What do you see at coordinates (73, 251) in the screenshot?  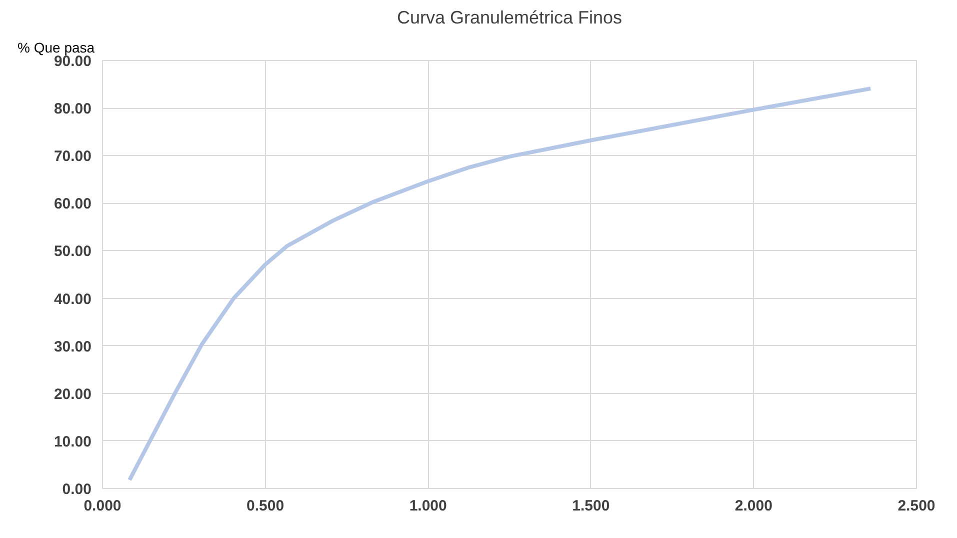 I see `y-tick-label: 50.00` at bounding box center [73, 251].